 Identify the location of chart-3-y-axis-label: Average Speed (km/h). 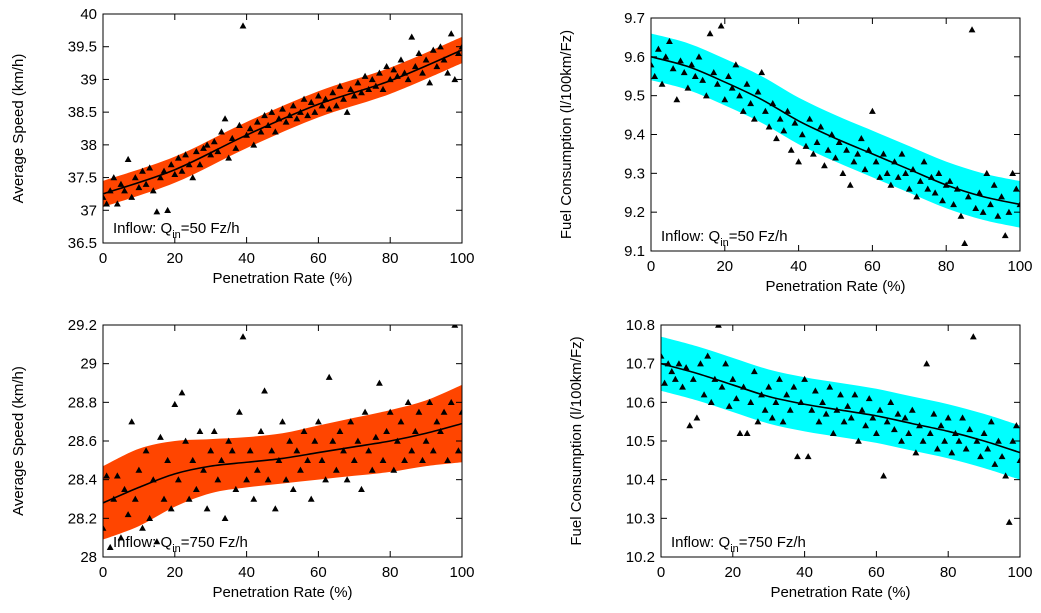
(18, 441).